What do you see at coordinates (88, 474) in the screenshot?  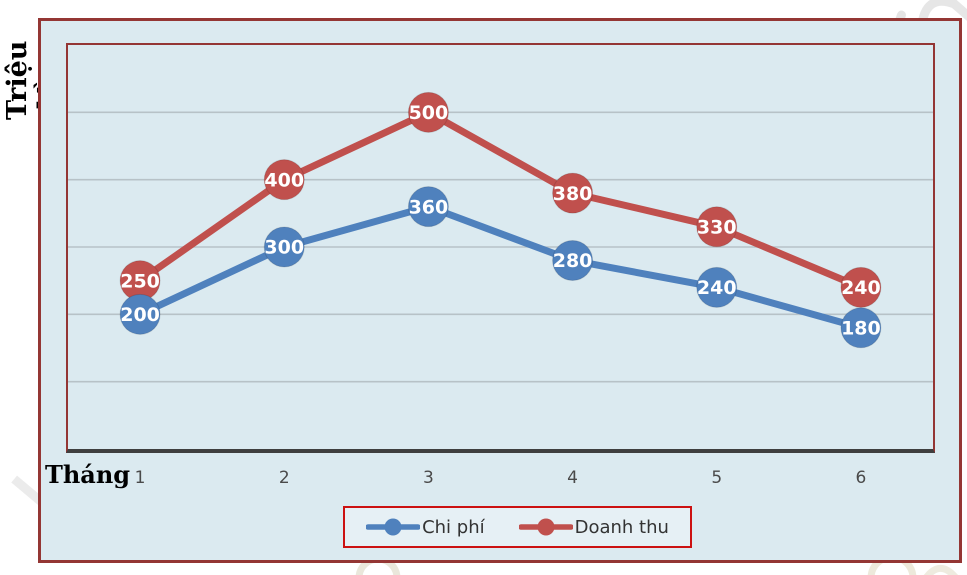 I see `x-axis-title: Tháng` at bounding box center [88, 474].